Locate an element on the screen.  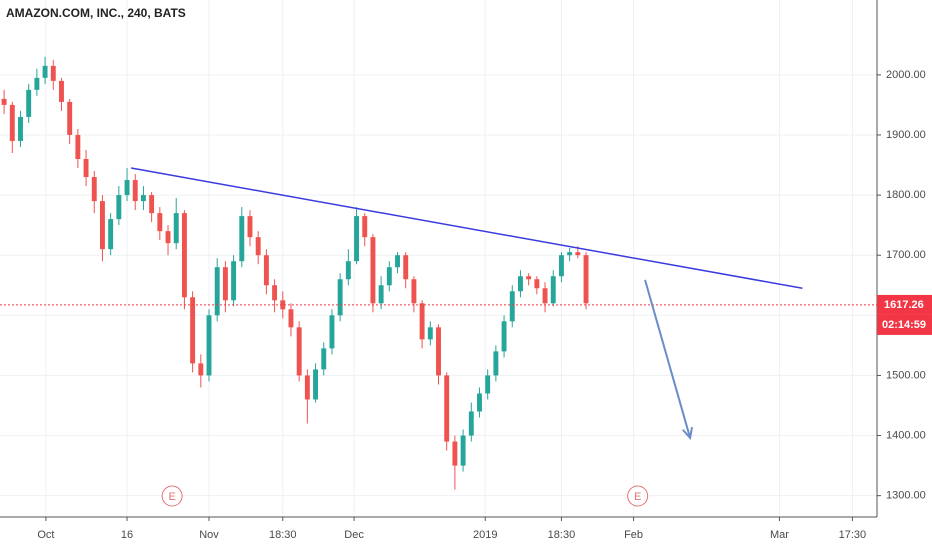
countdown-box is located at coordinates (904, 324).